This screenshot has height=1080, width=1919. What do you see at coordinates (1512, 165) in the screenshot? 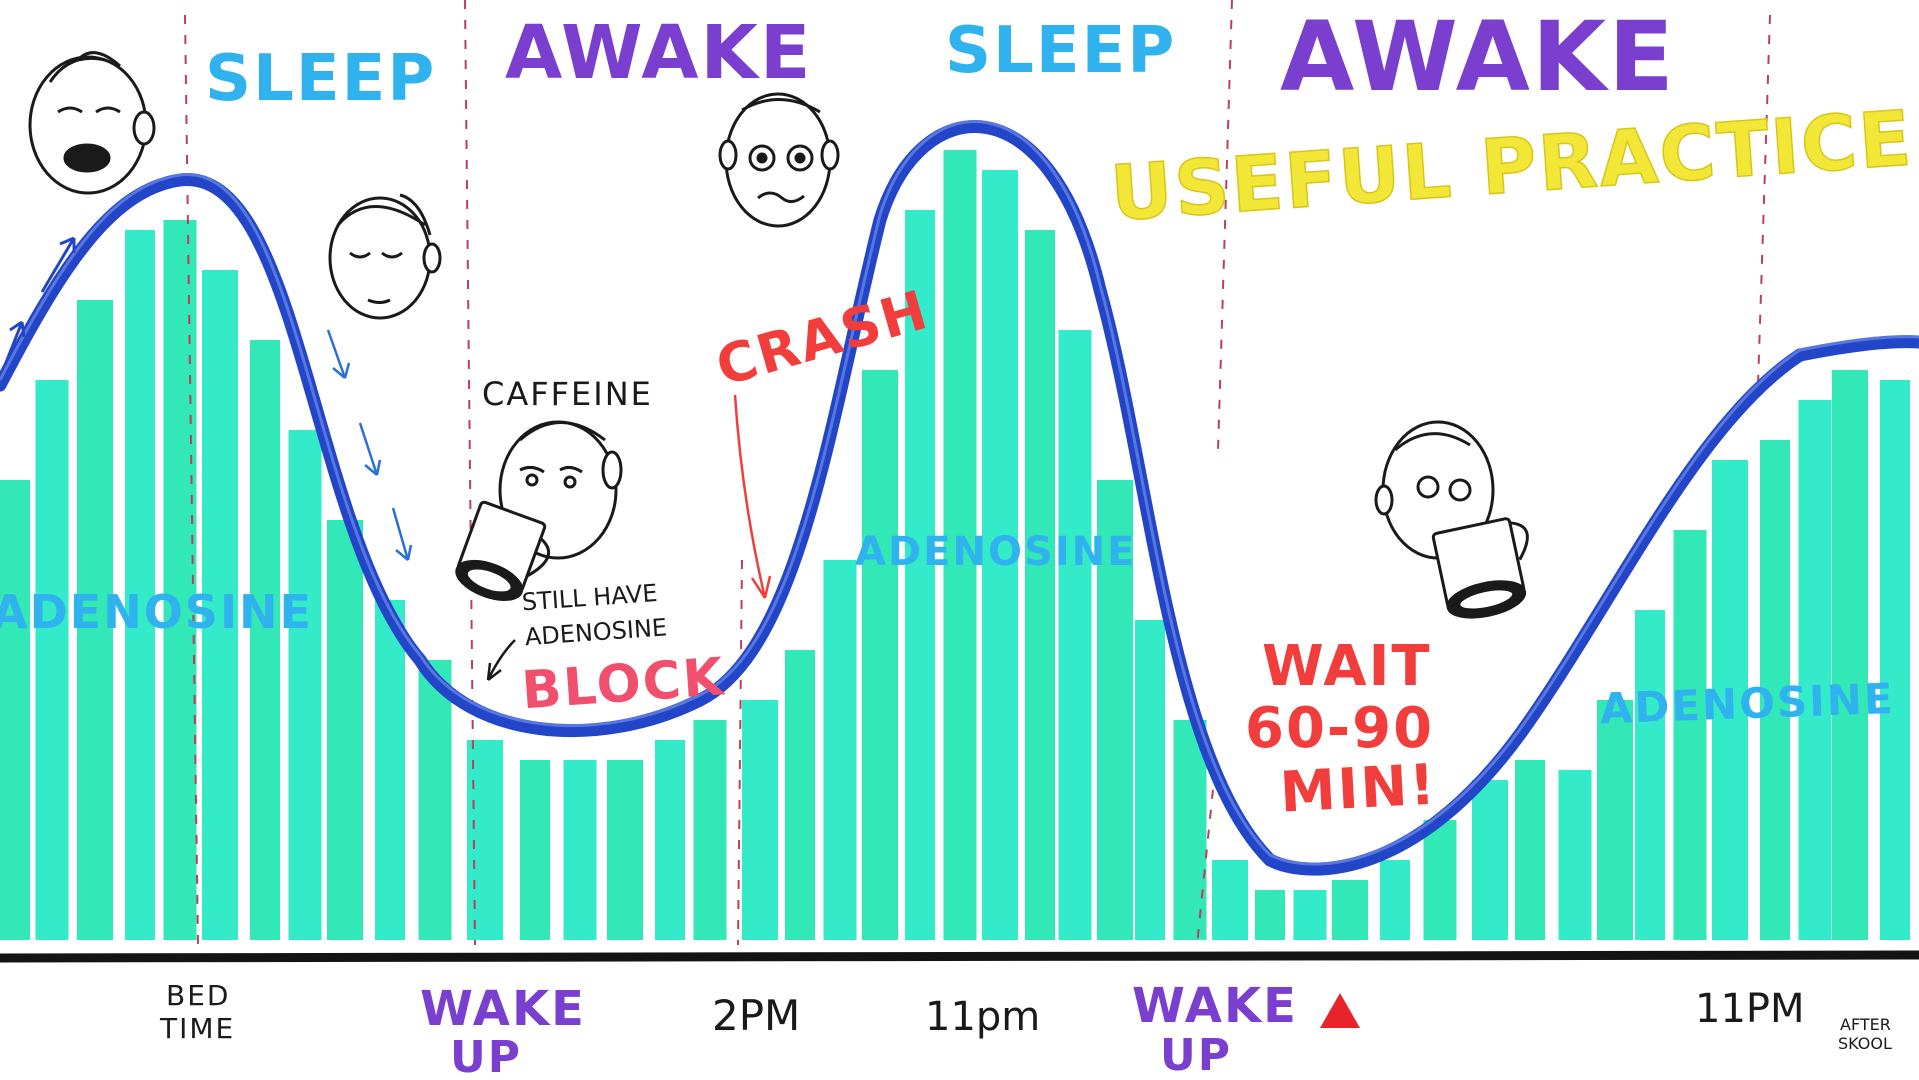
I see `useful-practice-heading: USEFUL PRACTICE` at bounding box center [1512, 165].